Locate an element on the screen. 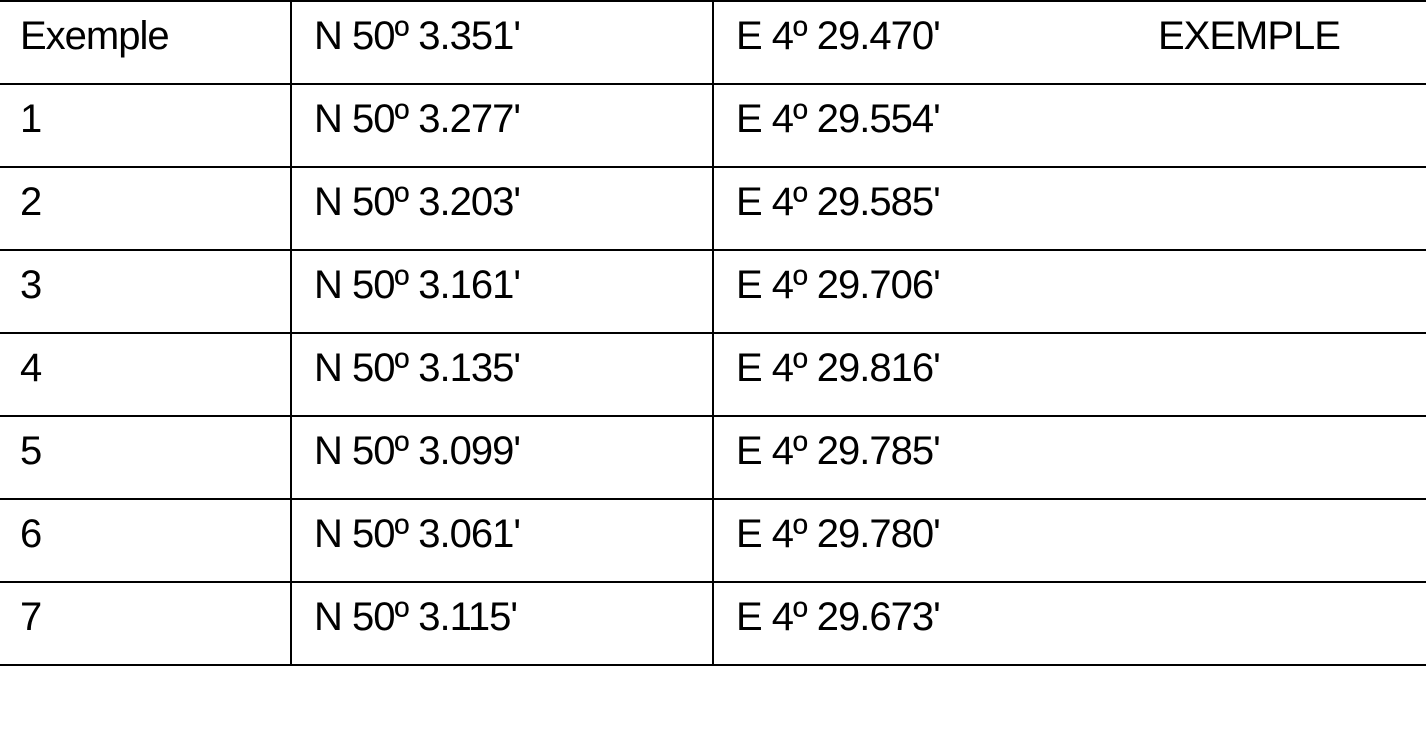 The width and height of the screenshot is (1426, 750). waypoint-name: 1 is located at coordinates (31, 119).